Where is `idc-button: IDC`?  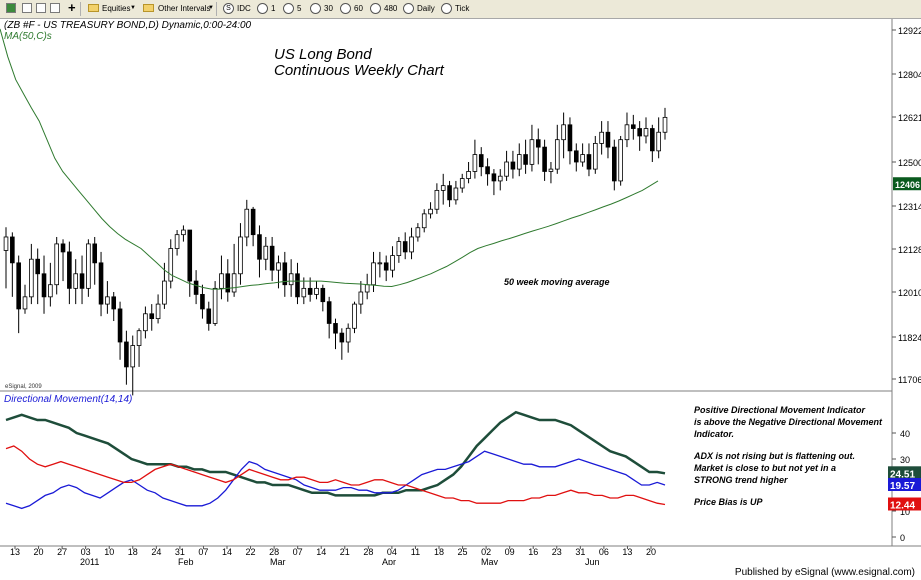
idc-button: IDC is located at coordinates (244, 8).